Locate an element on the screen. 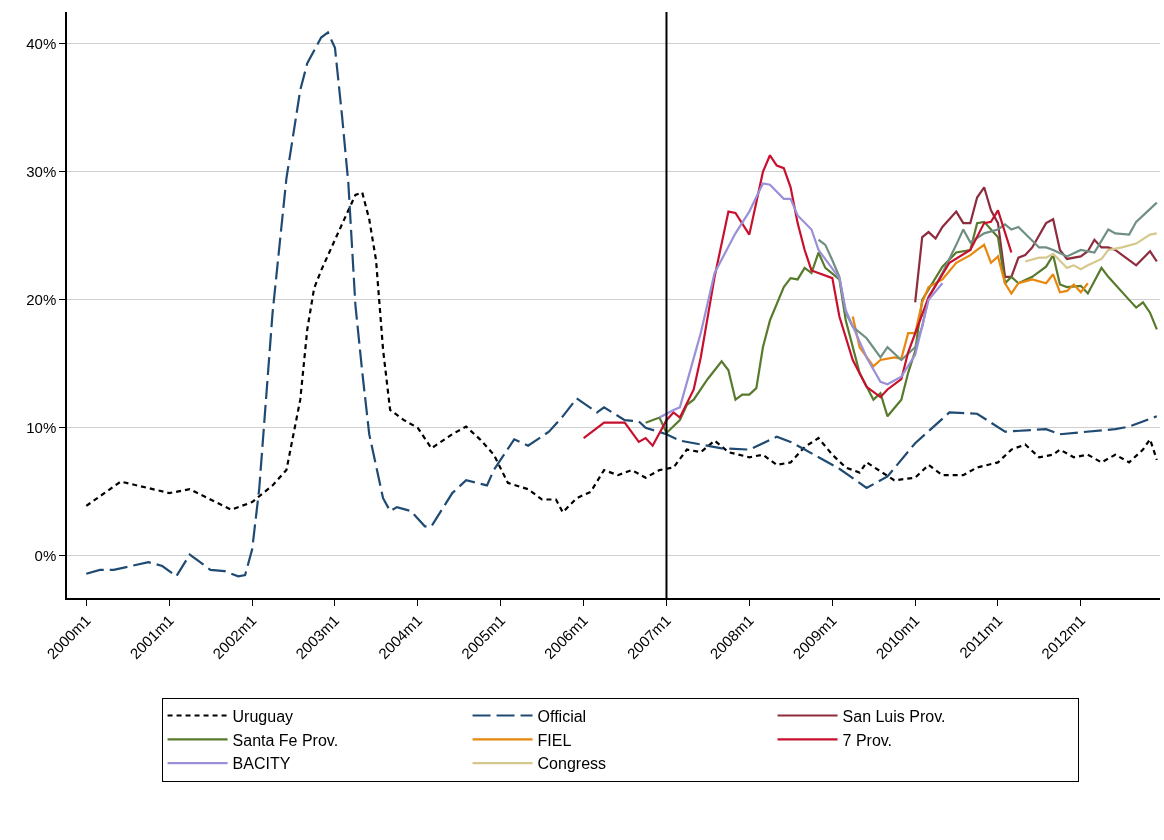 The width and height of the screenshot is (1164, 840). y-tick-label: 20% is located at coordinates (41, 300).